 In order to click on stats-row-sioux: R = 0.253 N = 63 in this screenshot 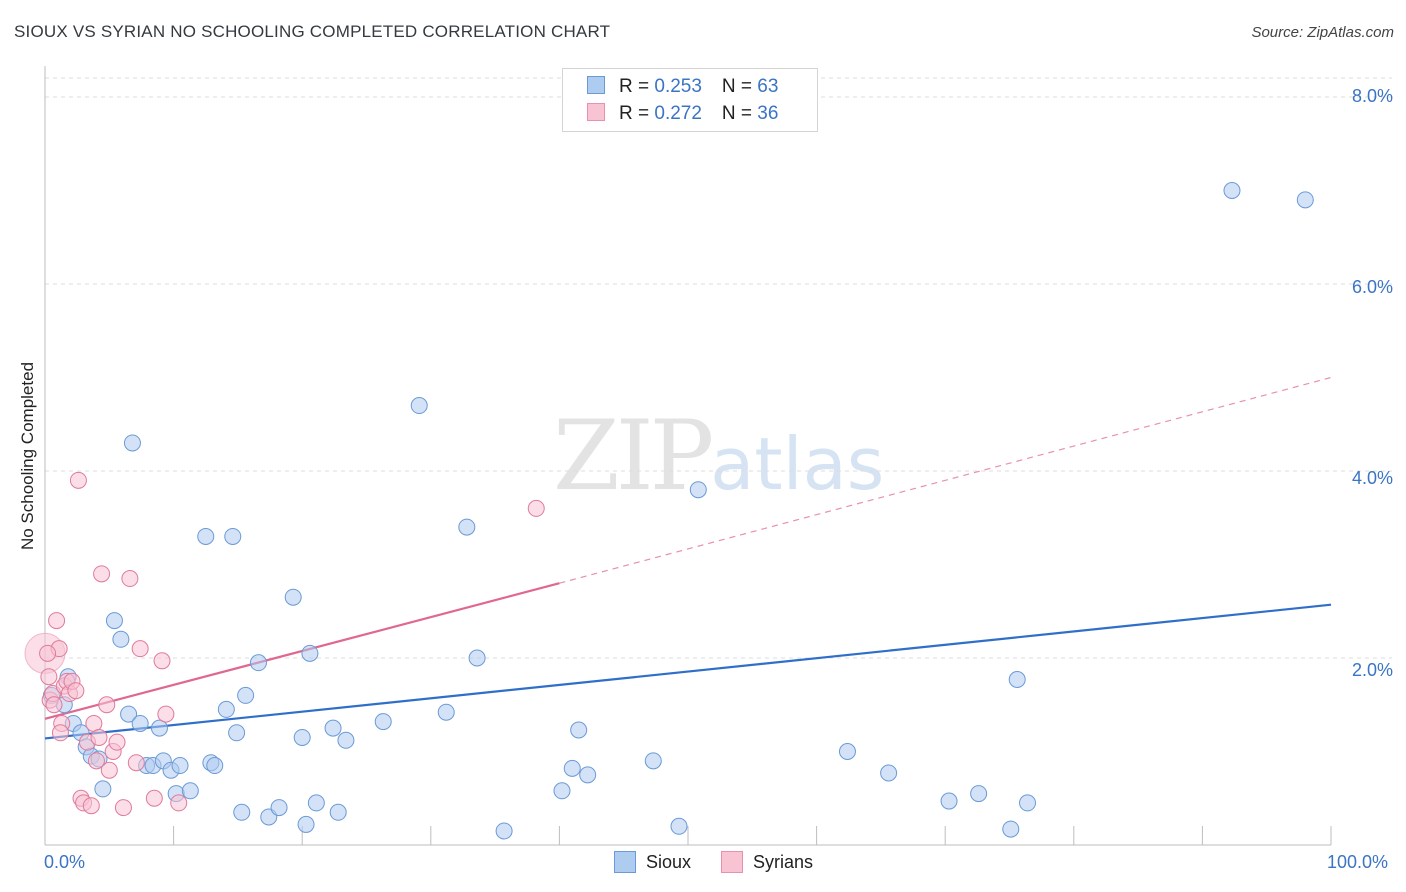, I will do `click(683, 87)`.